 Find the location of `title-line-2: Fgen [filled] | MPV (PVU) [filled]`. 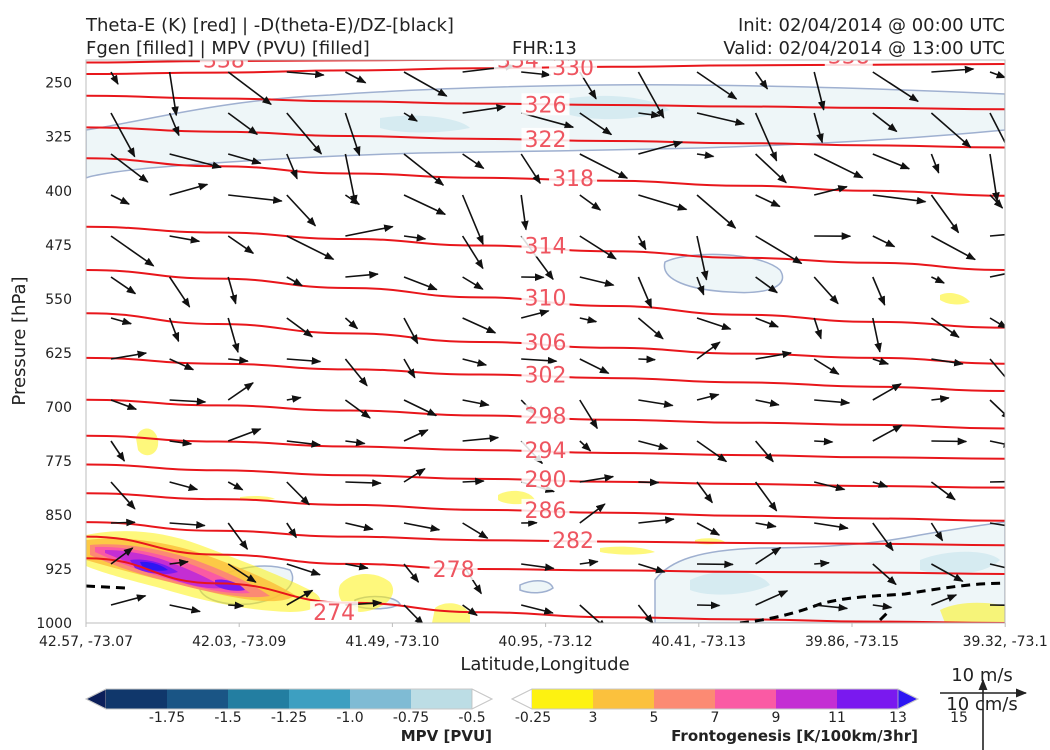

title-line-2: Fgen [filled] | MPV (PVU) [filled] is located at coordinates (228, 48).